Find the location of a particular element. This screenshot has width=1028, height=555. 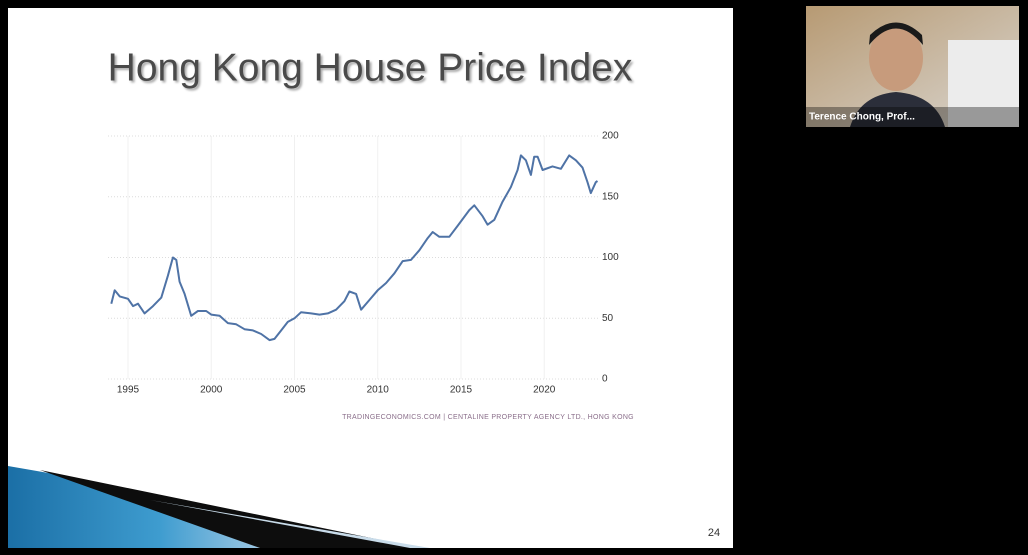

x-tick-label: 2000 is located at coordinates (211, 390).